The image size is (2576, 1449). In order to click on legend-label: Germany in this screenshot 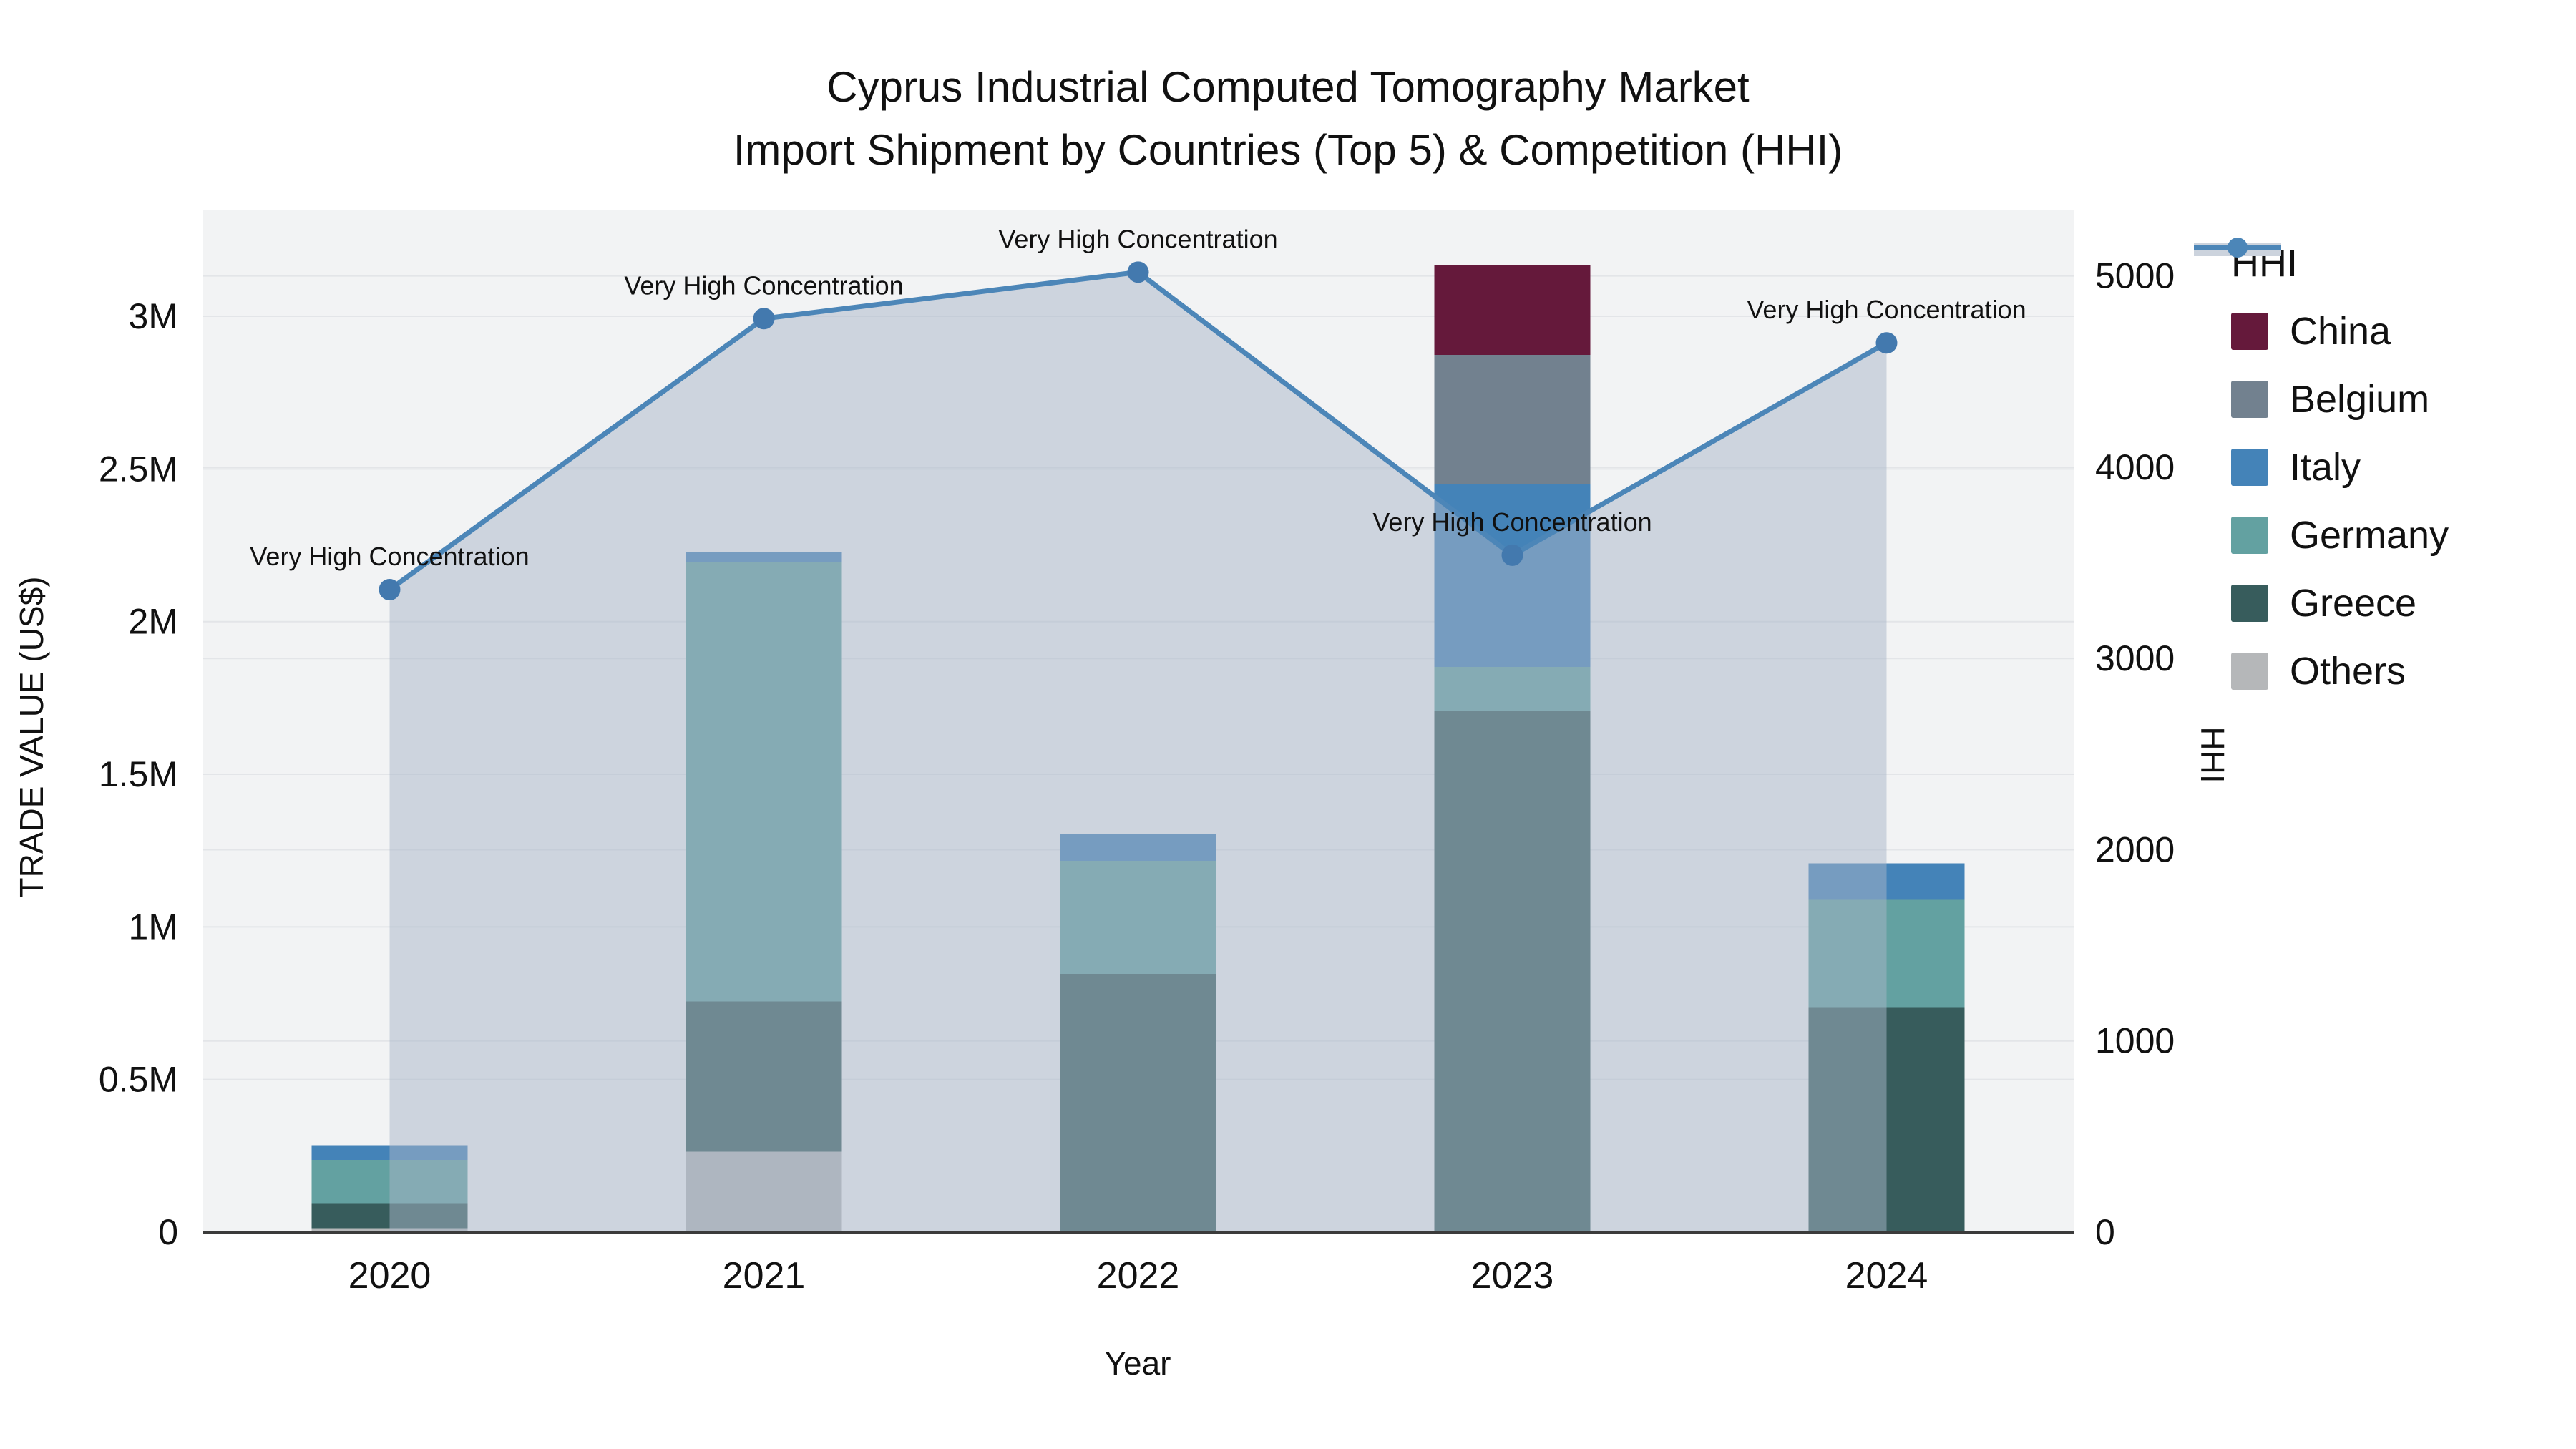, I will do `click(2369, 535)`.